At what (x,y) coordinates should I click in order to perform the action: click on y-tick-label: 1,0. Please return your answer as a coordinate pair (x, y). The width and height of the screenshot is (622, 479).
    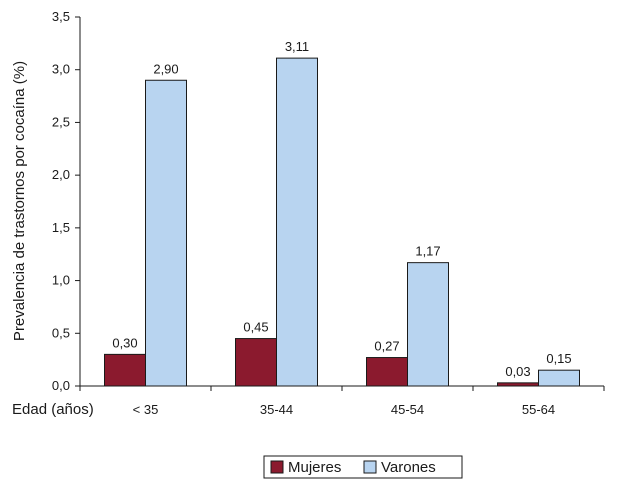
    Looking at the image, I should click on (61, 280).